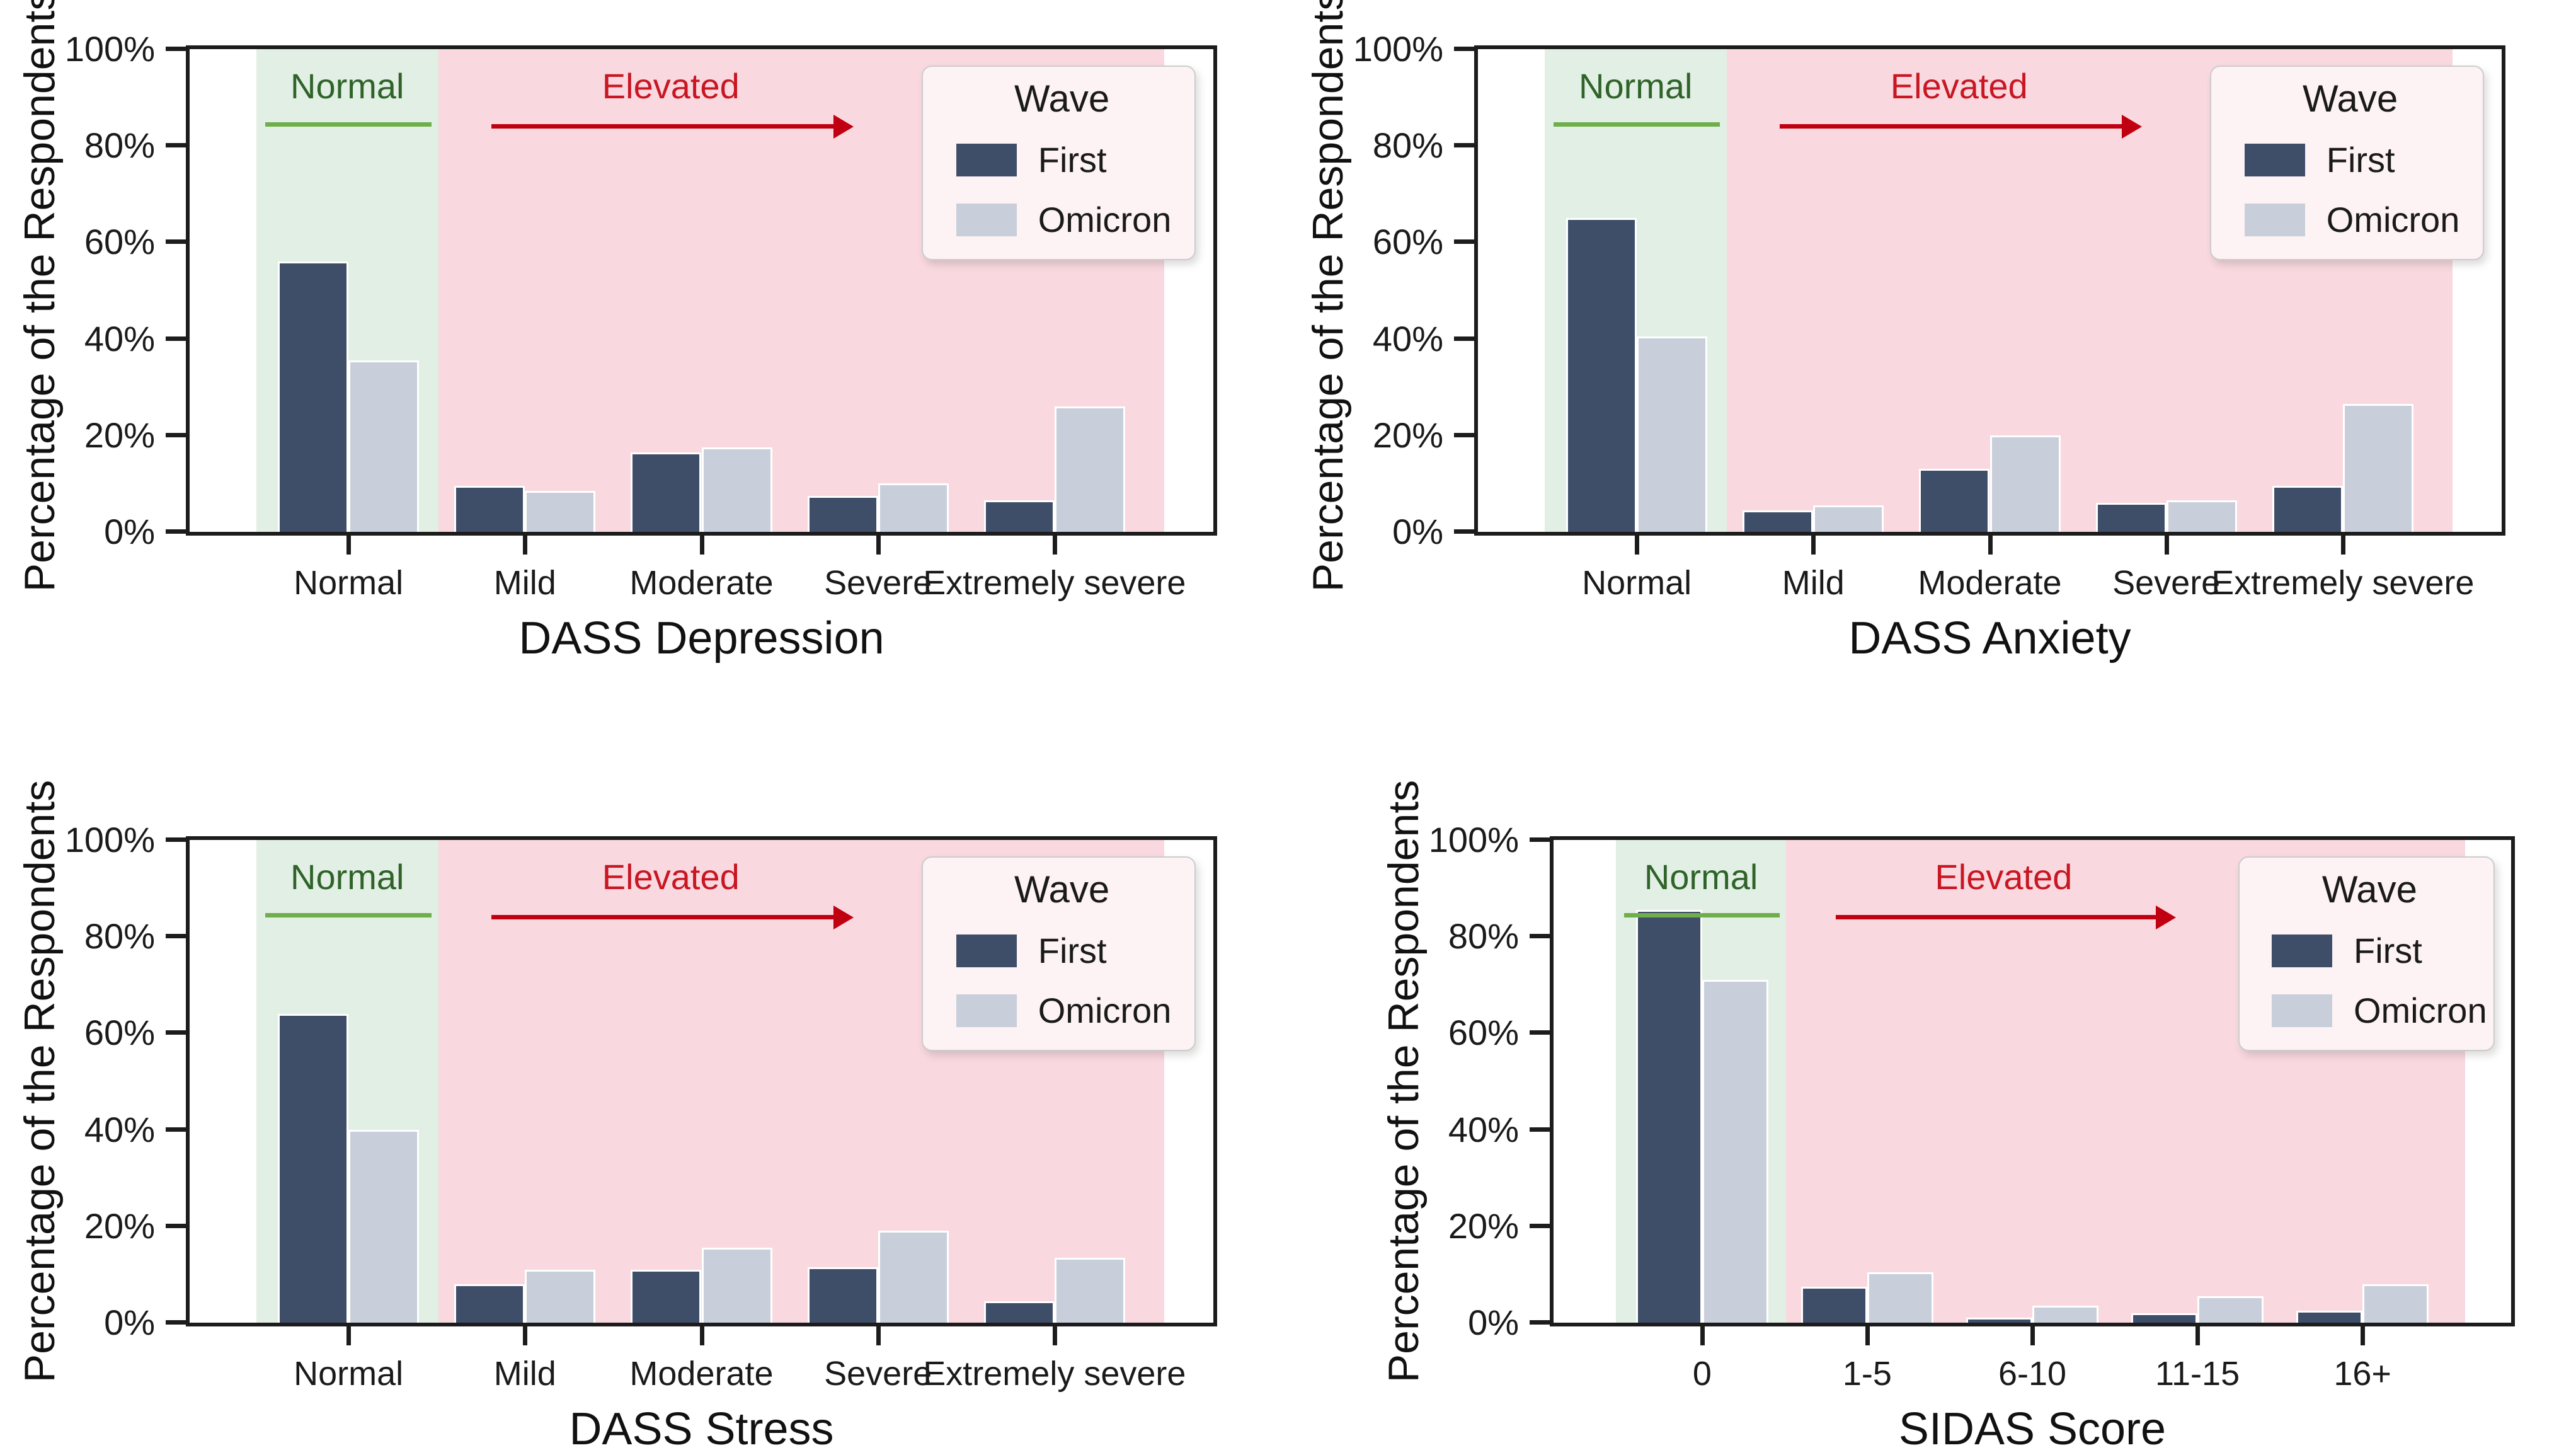  Describe the element at coordinates (2302, 1010) in the screenshot. I see `legend-swatch-omicron` at that location.